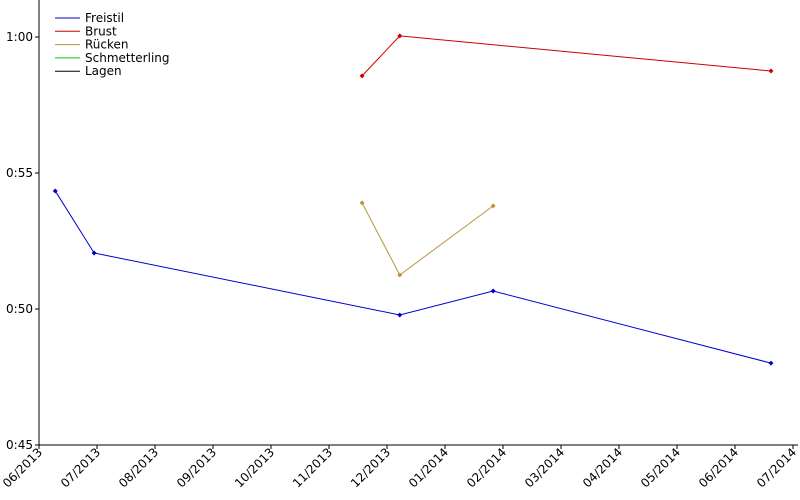 The image size is (800, 500). Describe the element at coordinates (101, 31) in the screenshot. I see `legend-label: Brust` at that location.